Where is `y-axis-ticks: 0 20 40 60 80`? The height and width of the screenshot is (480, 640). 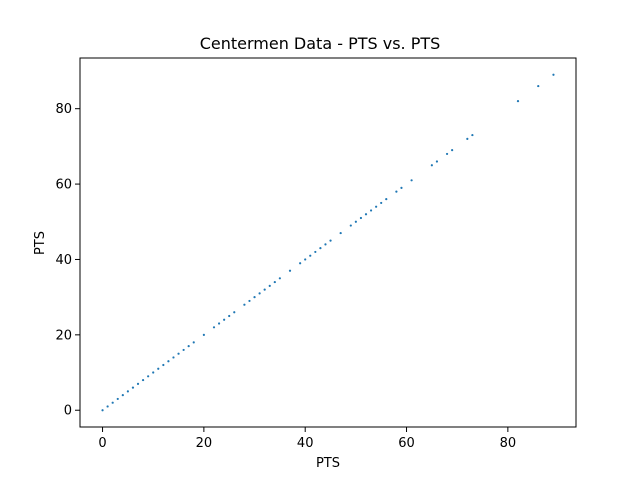
y-axis-ticks: 0 20 40 60 80 is located at coordinates (67, 260).